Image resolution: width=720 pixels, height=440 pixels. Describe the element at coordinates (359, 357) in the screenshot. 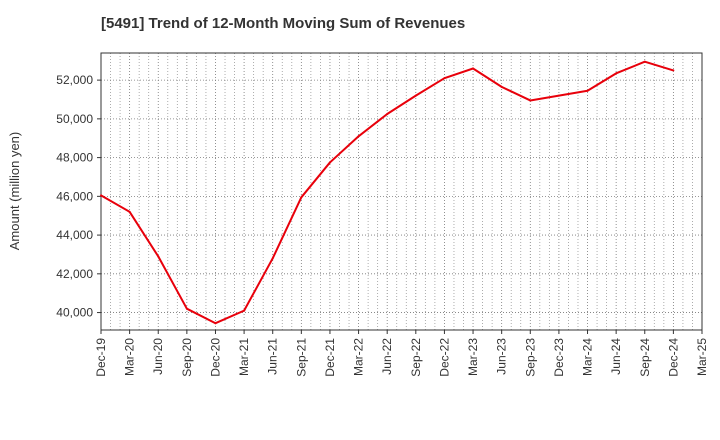

I see `x-tick-label: Mar-22` at that location.